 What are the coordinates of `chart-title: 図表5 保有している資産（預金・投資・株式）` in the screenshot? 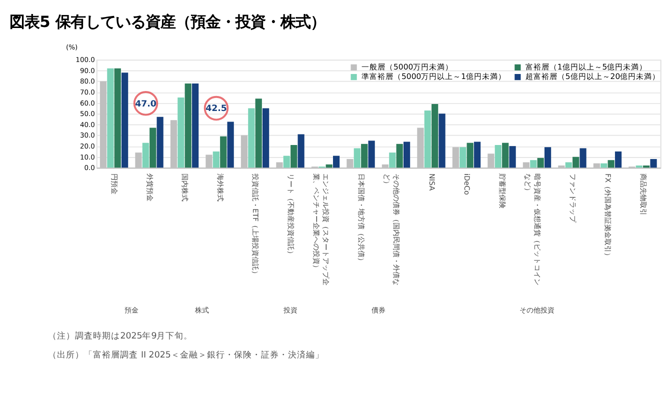 It's located at (168, 21).